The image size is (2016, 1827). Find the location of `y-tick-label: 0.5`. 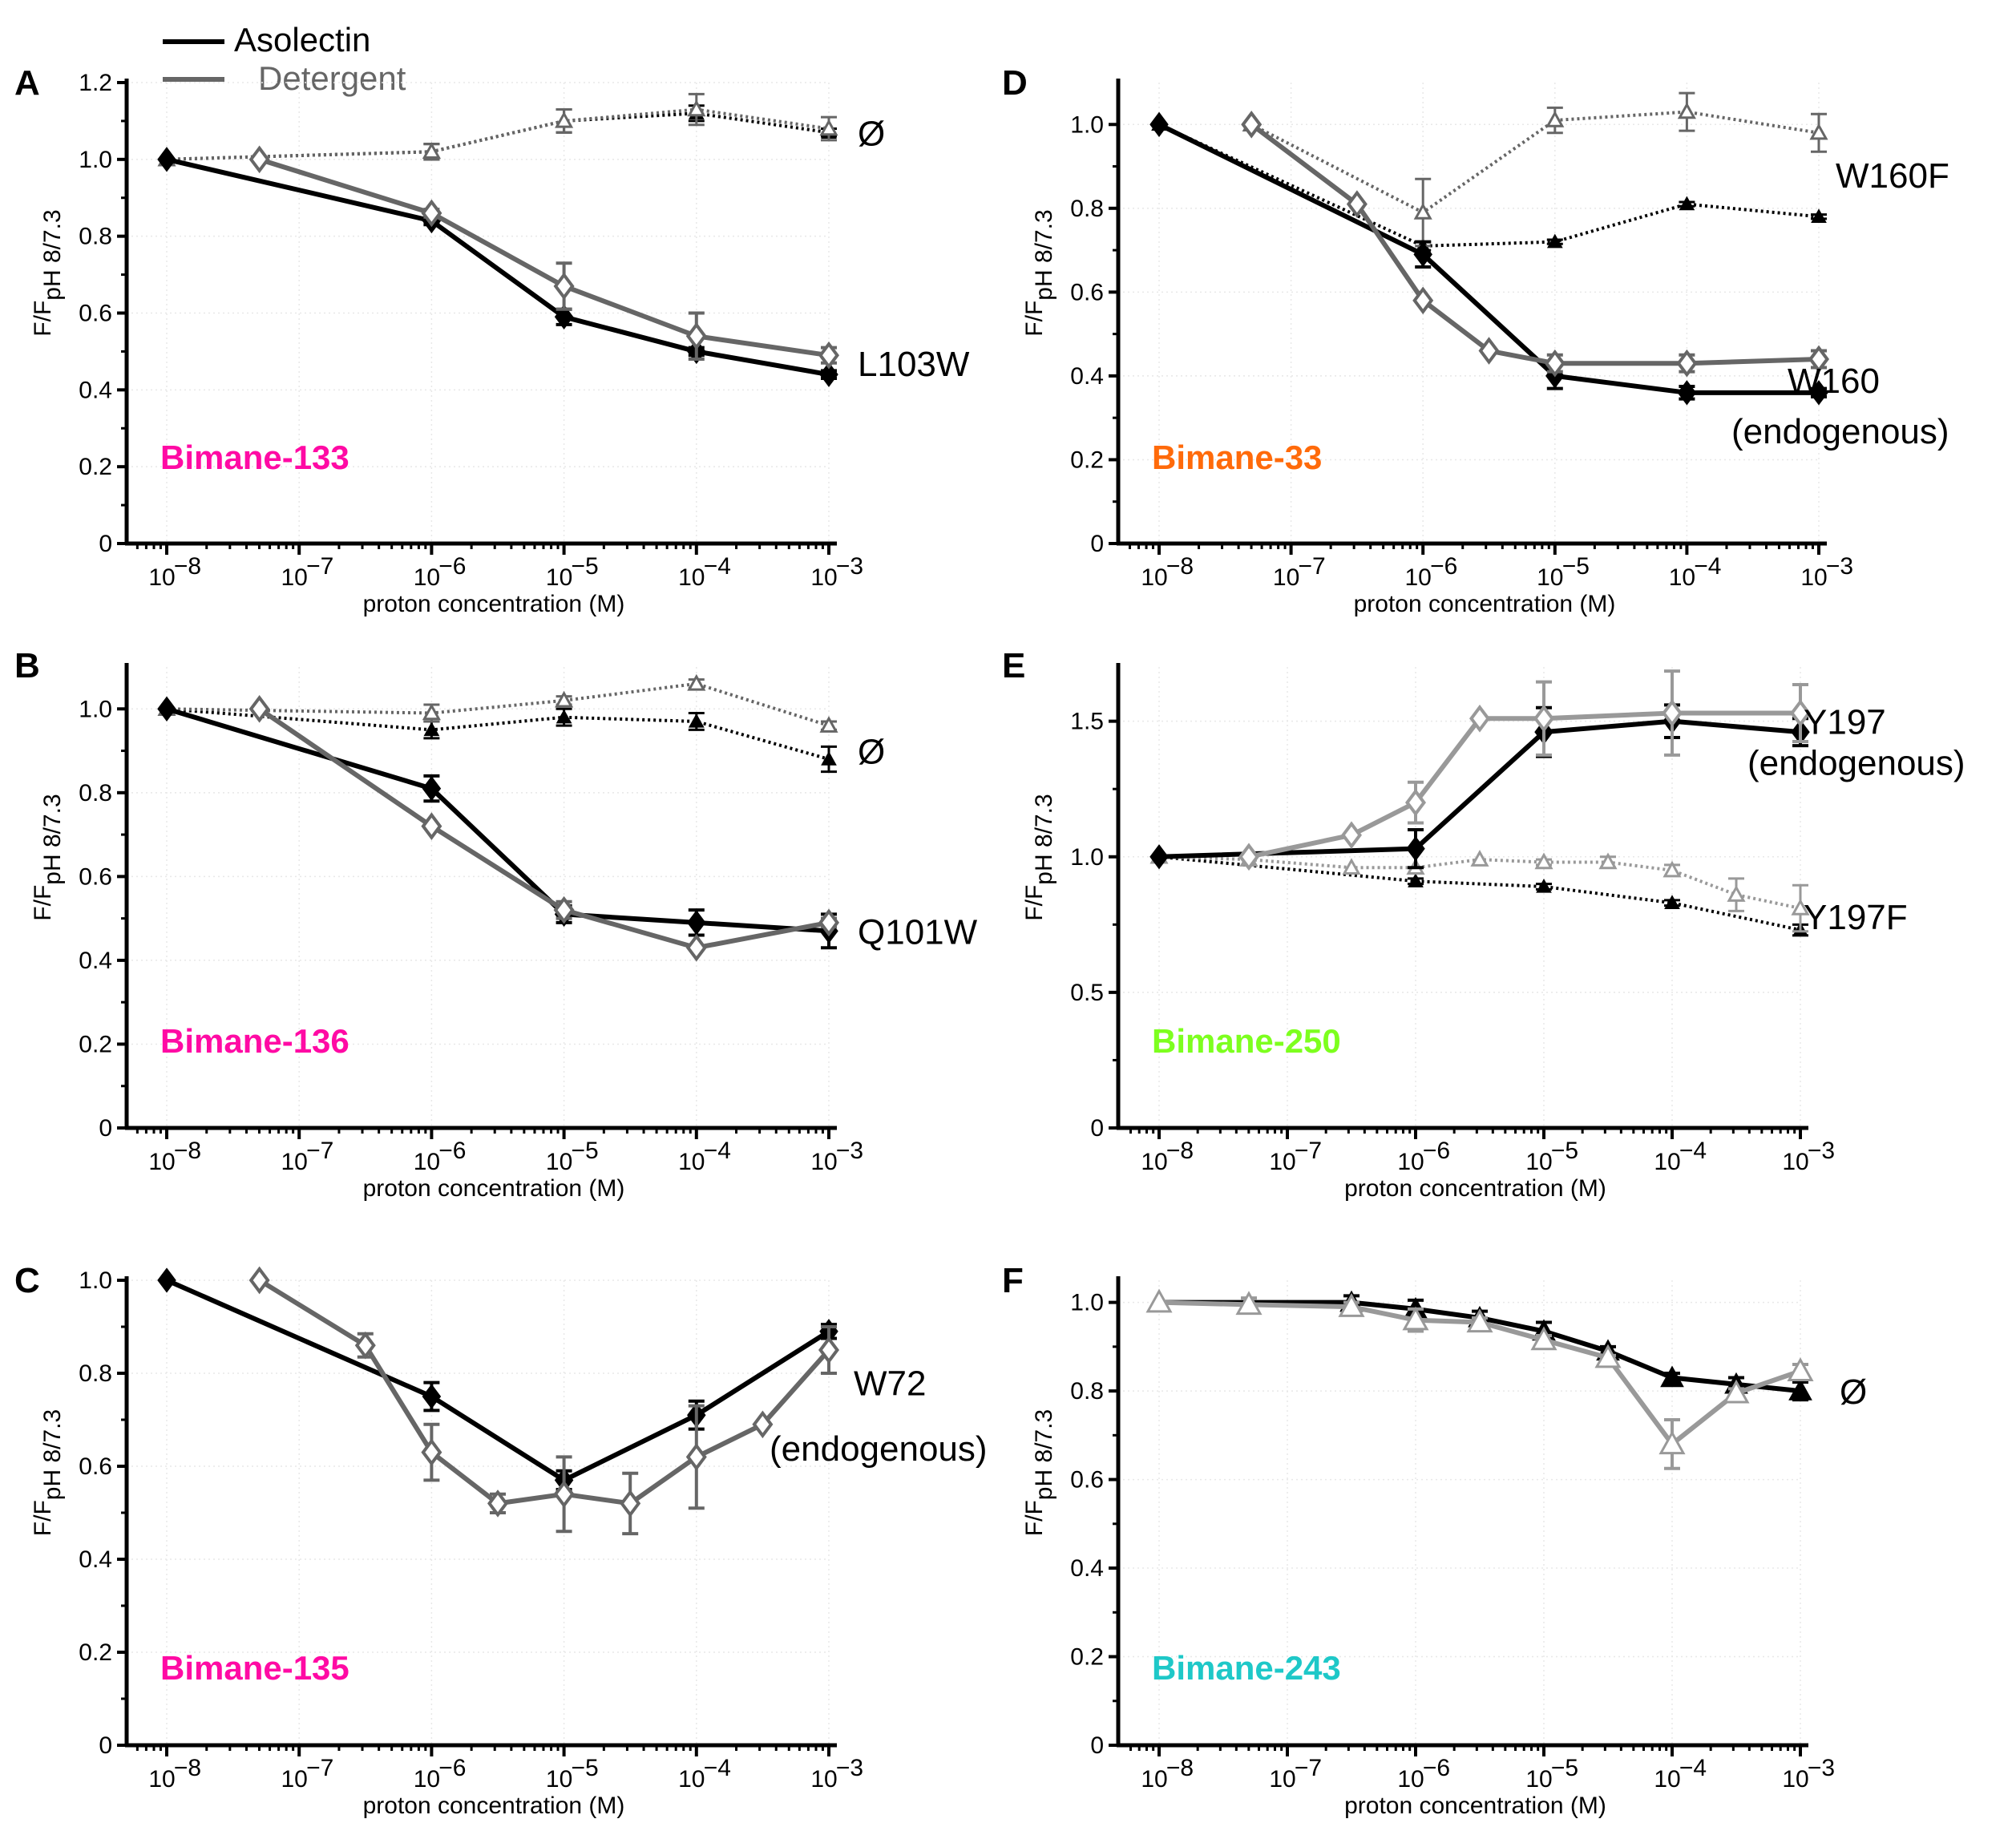

y-tick-label: 0.5 is located at coordinates (1087, 993).